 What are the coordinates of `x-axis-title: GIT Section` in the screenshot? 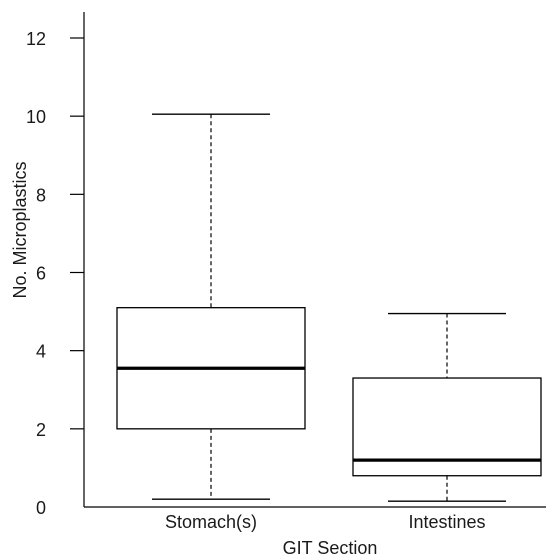 It's located at (330, 547).